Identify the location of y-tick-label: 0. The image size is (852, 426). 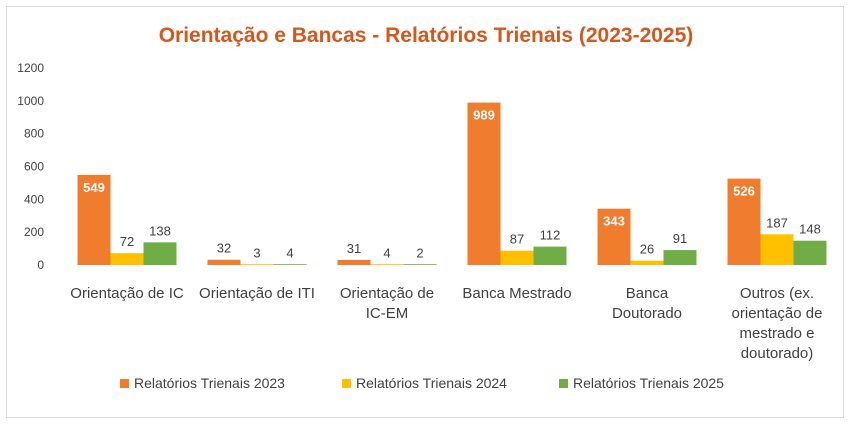
(40, 265).